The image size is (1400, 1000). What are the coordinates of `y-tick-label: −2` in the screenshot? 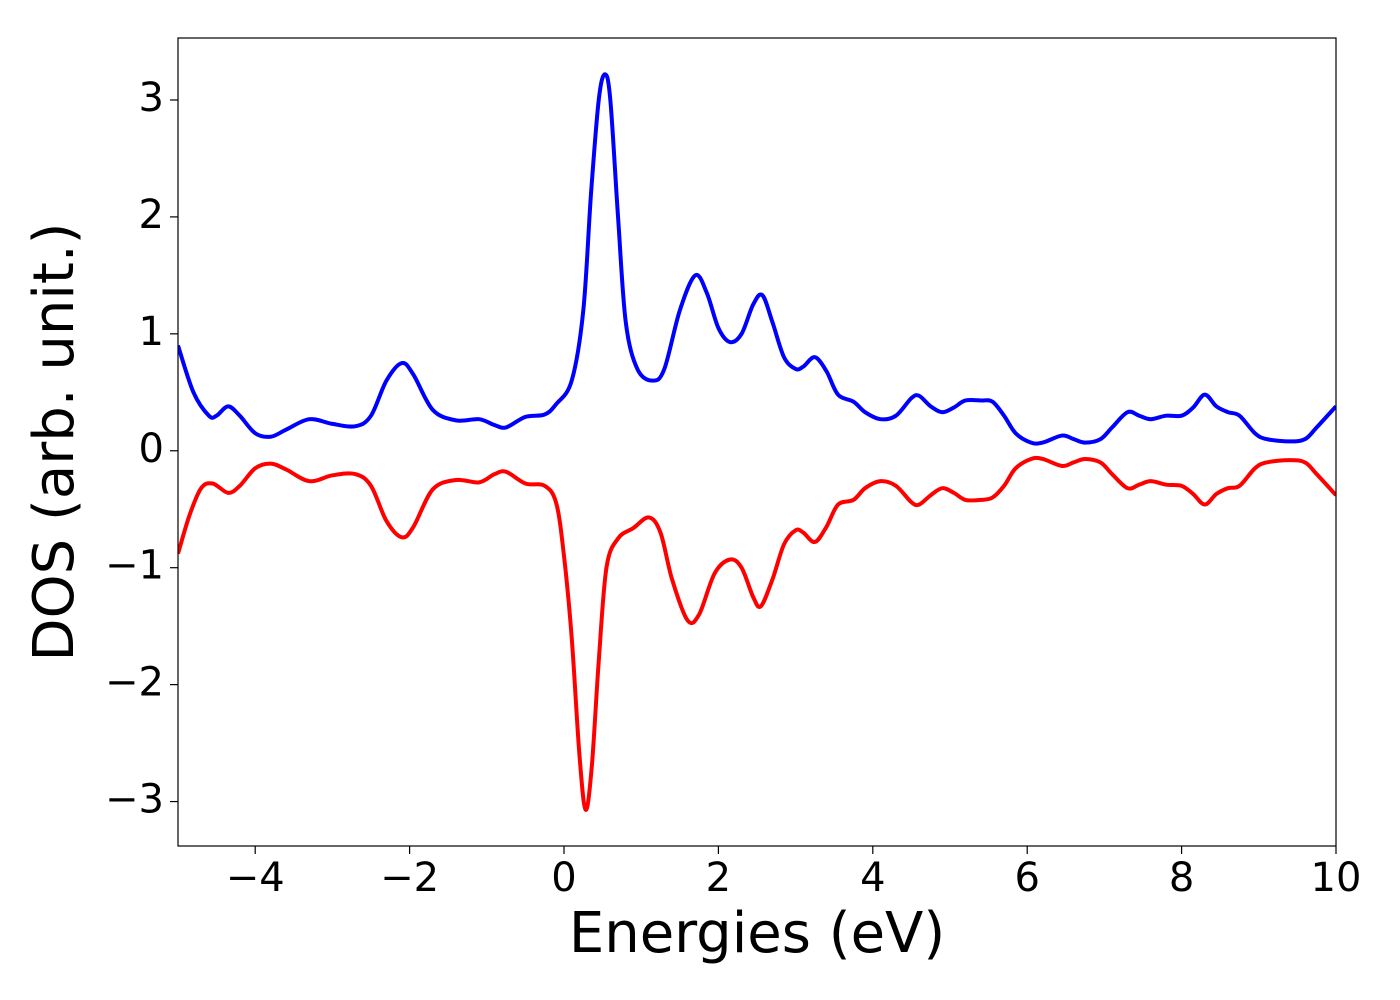 It's located at (134, 683).